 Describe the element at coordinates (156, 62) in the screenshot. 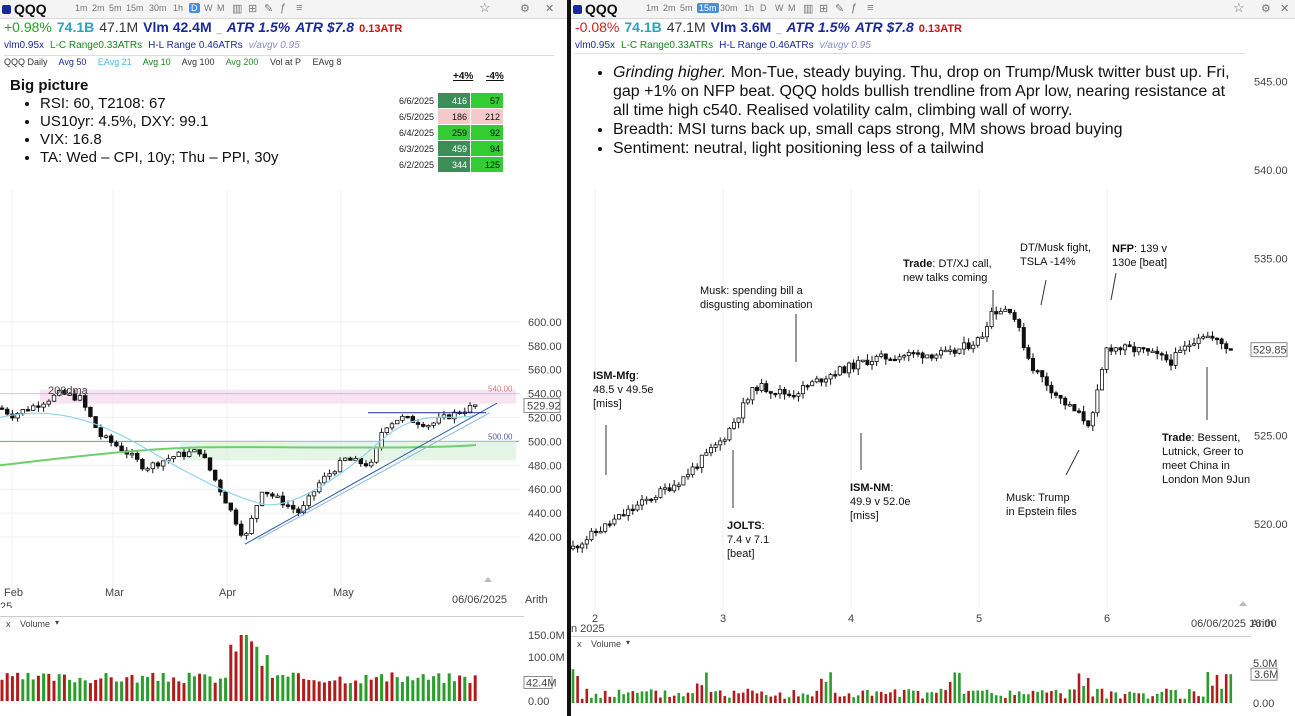

I see `ind-avg10: Avg 10` at that location.